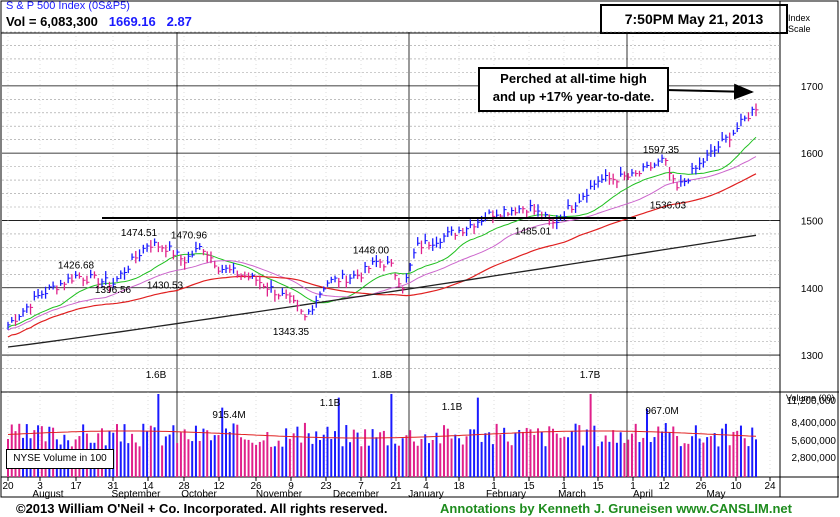 The height and width of the screenshot is (517, 840). I want to click on price-label: 1470.96, so click(189, 236).